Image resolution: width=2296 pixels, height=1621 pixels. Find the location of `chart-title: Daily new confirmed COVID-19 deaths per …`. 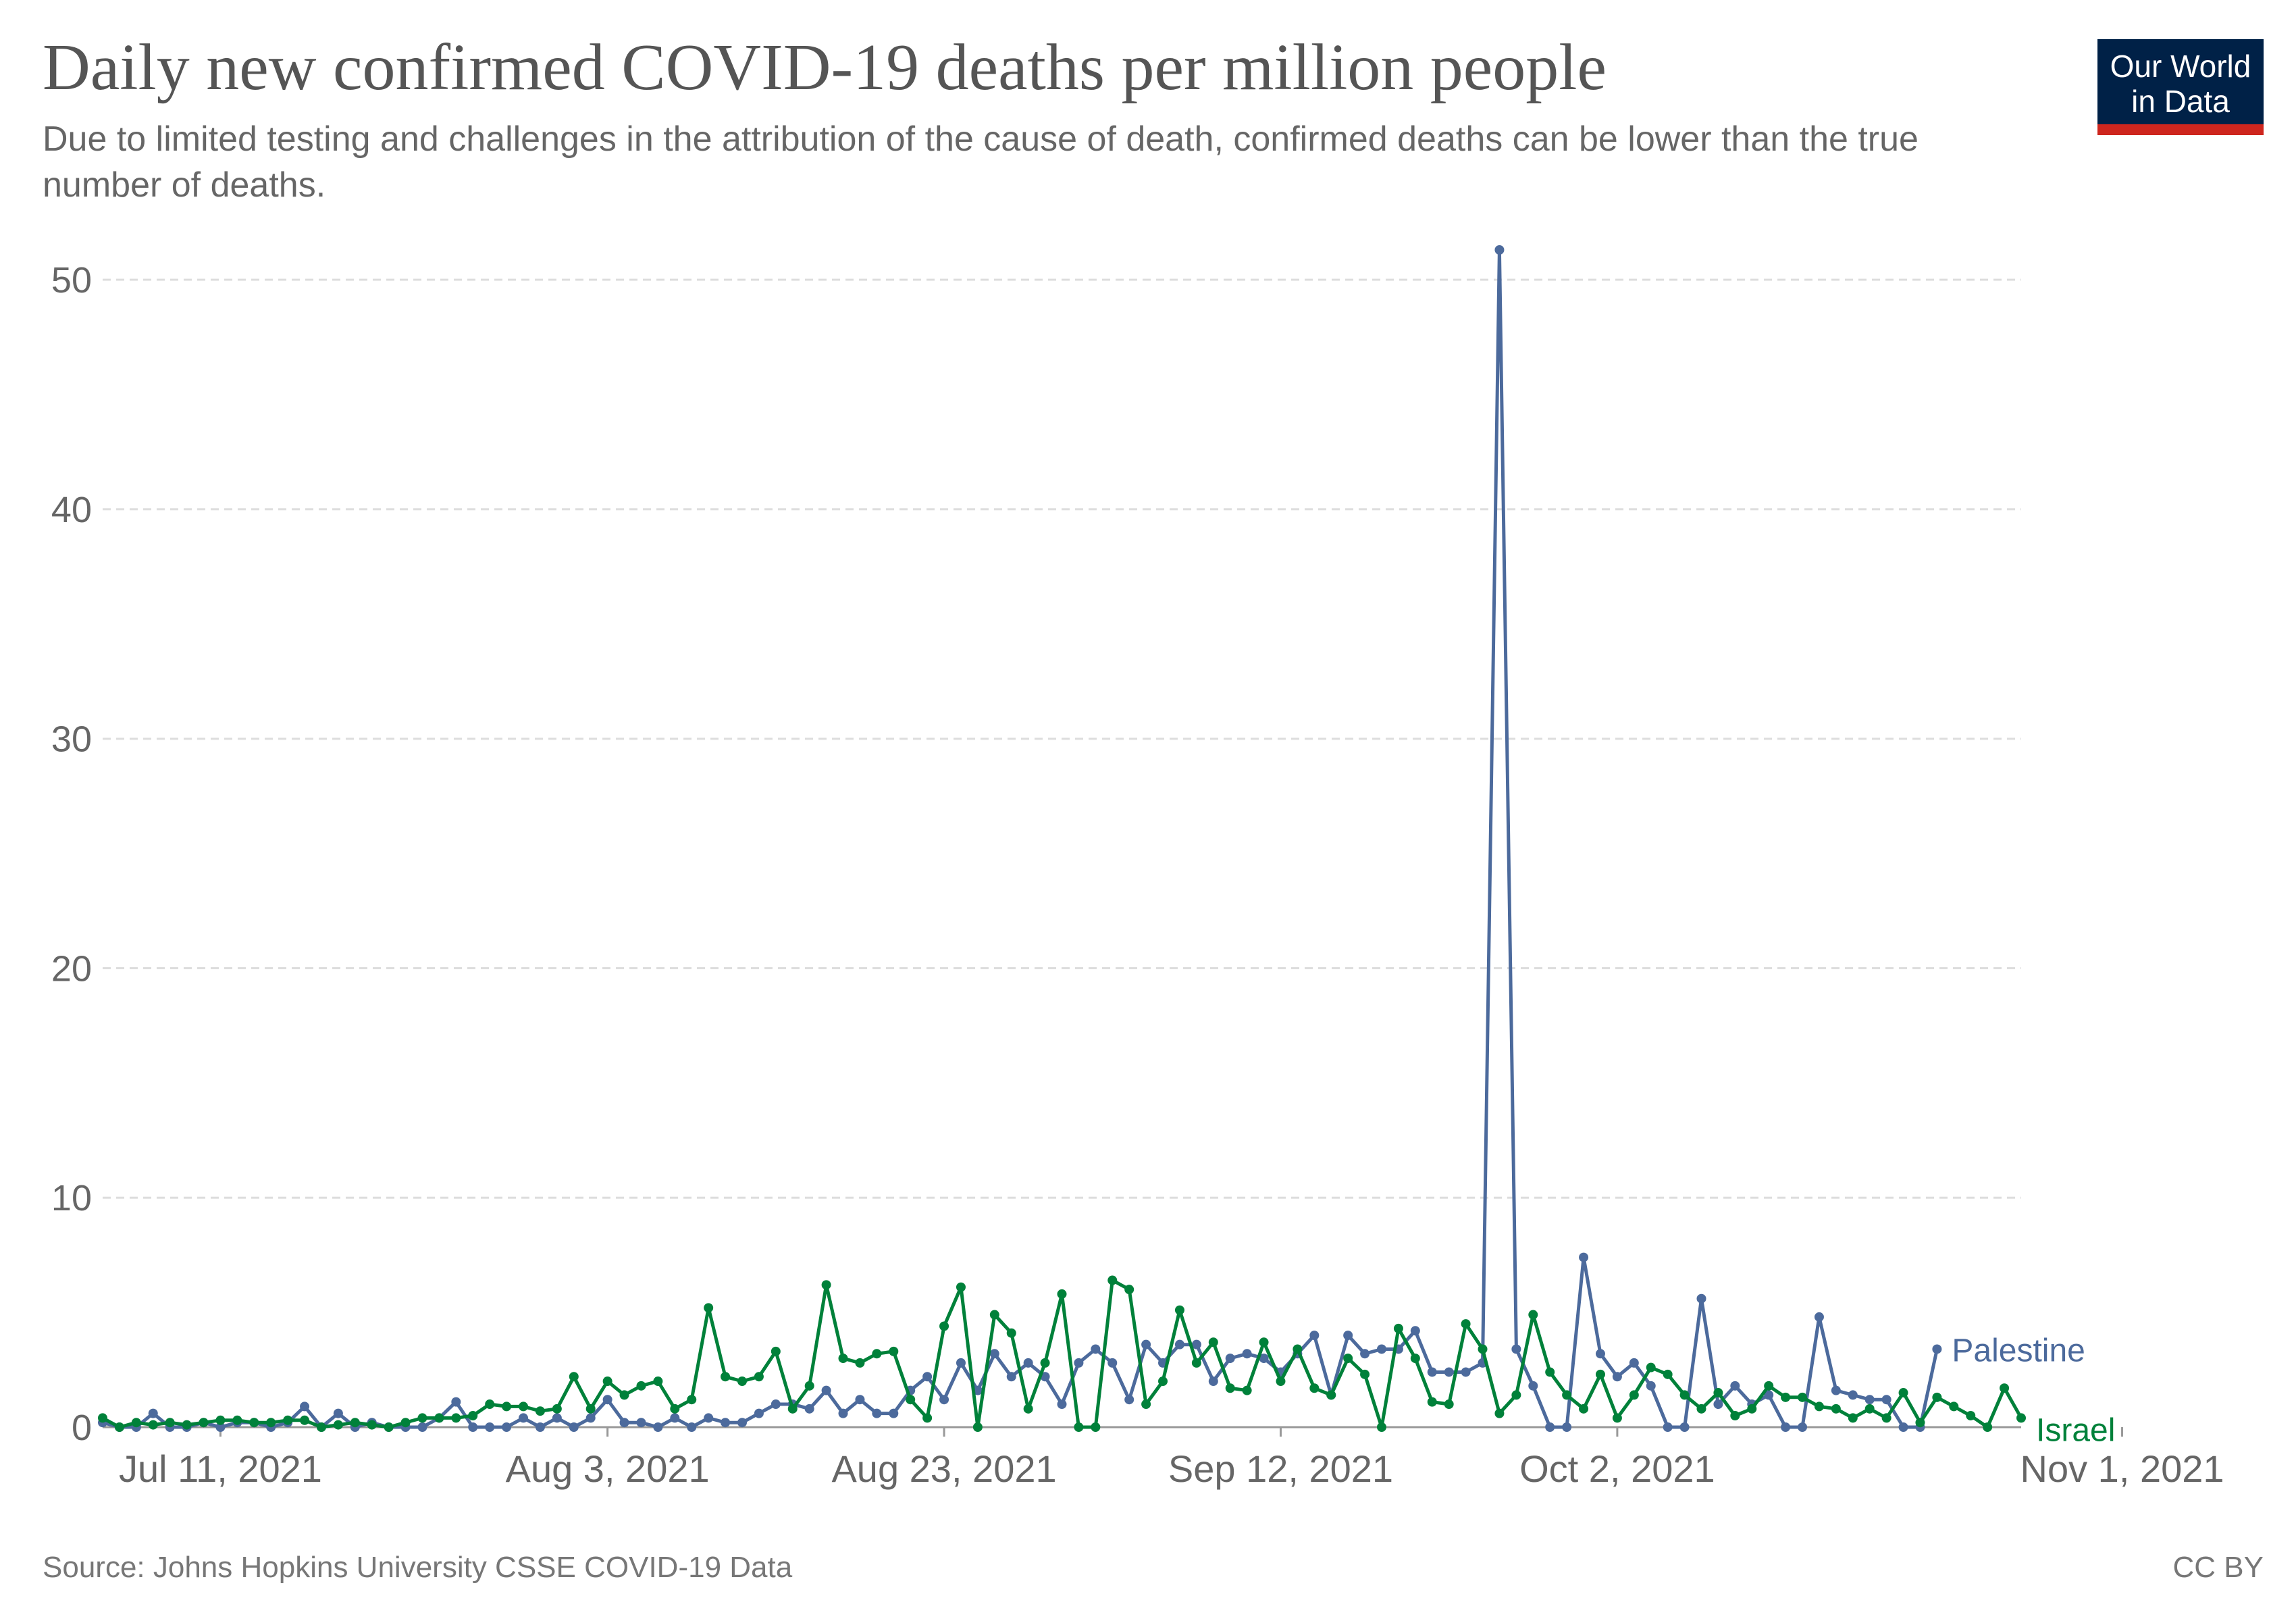

chart-title: Daily new confirmed COVID-19 deaths per … is located at coordinates (825, 67).